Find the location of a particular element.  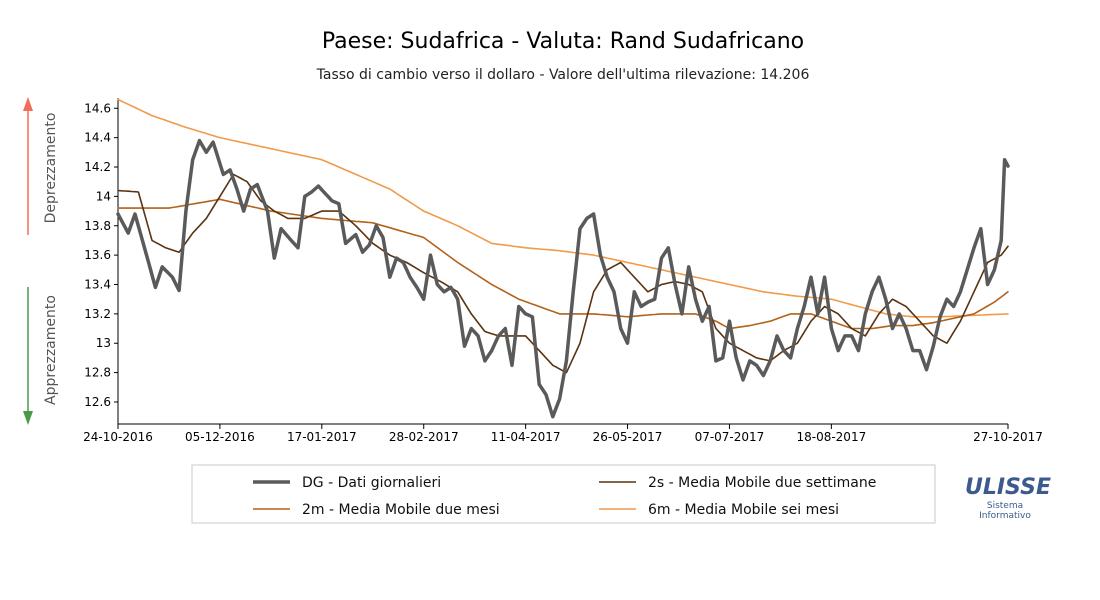

x-tick-label: 17-01-2017 is located at coordinates (322, 437).